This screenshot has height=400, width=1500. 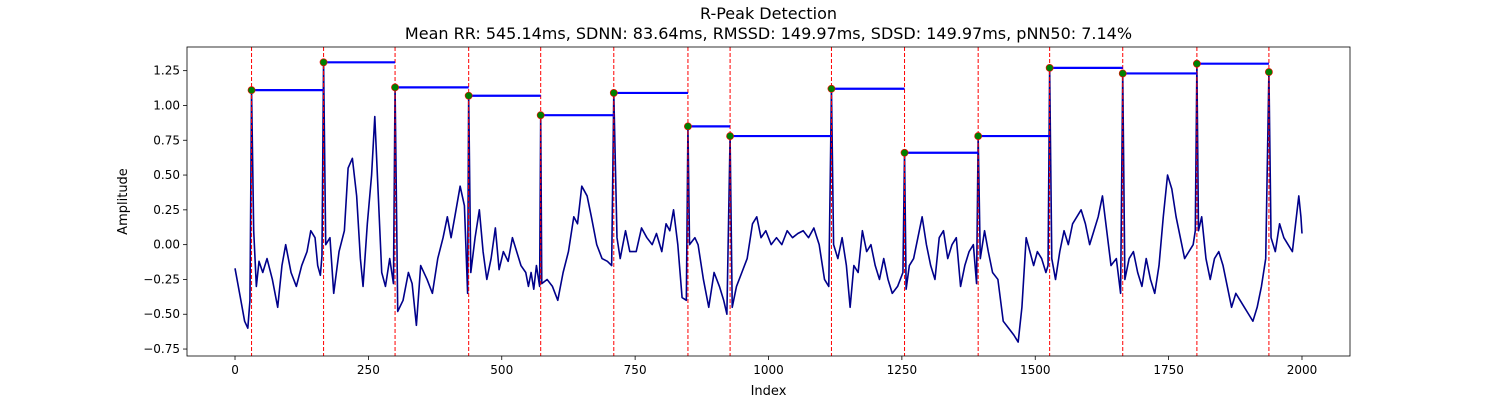 I want to click on y-tick-label: 0.25, so click(x=166, y=210).